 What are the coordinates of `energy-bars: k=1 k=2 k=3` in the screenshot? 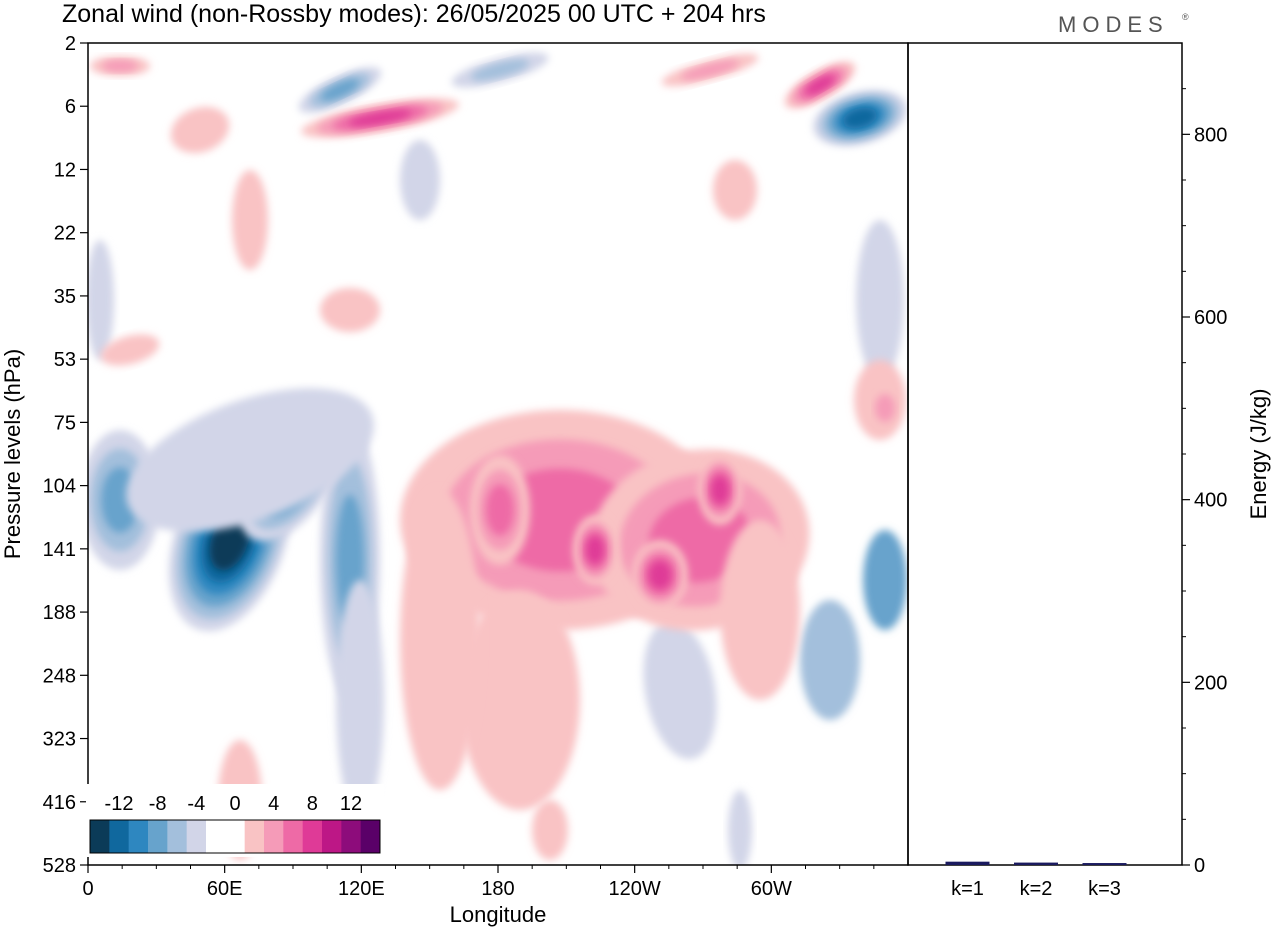 It's located at (1036, 880).